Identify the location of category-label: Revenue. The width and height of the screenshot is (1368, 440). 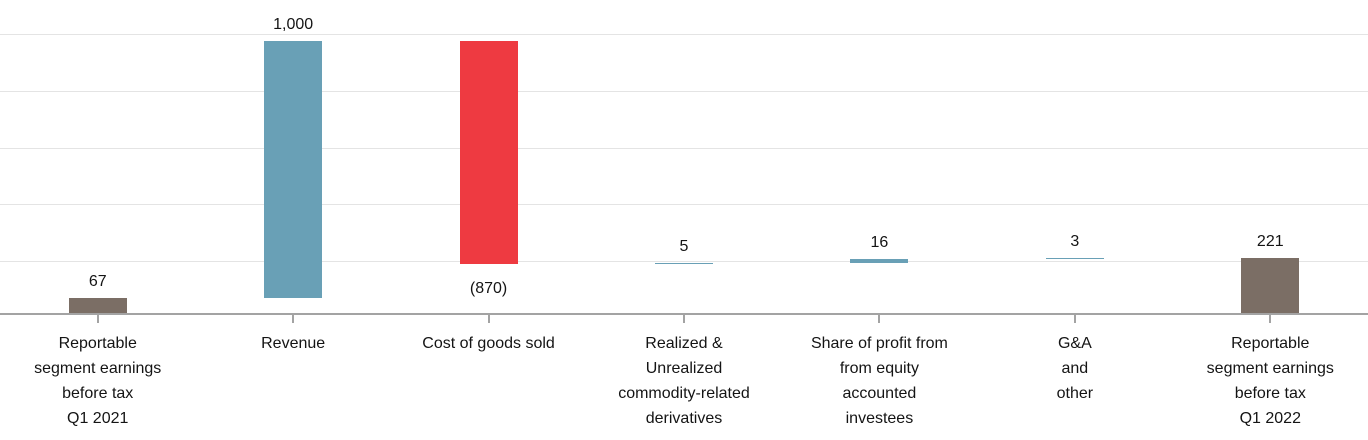
(293, 343).